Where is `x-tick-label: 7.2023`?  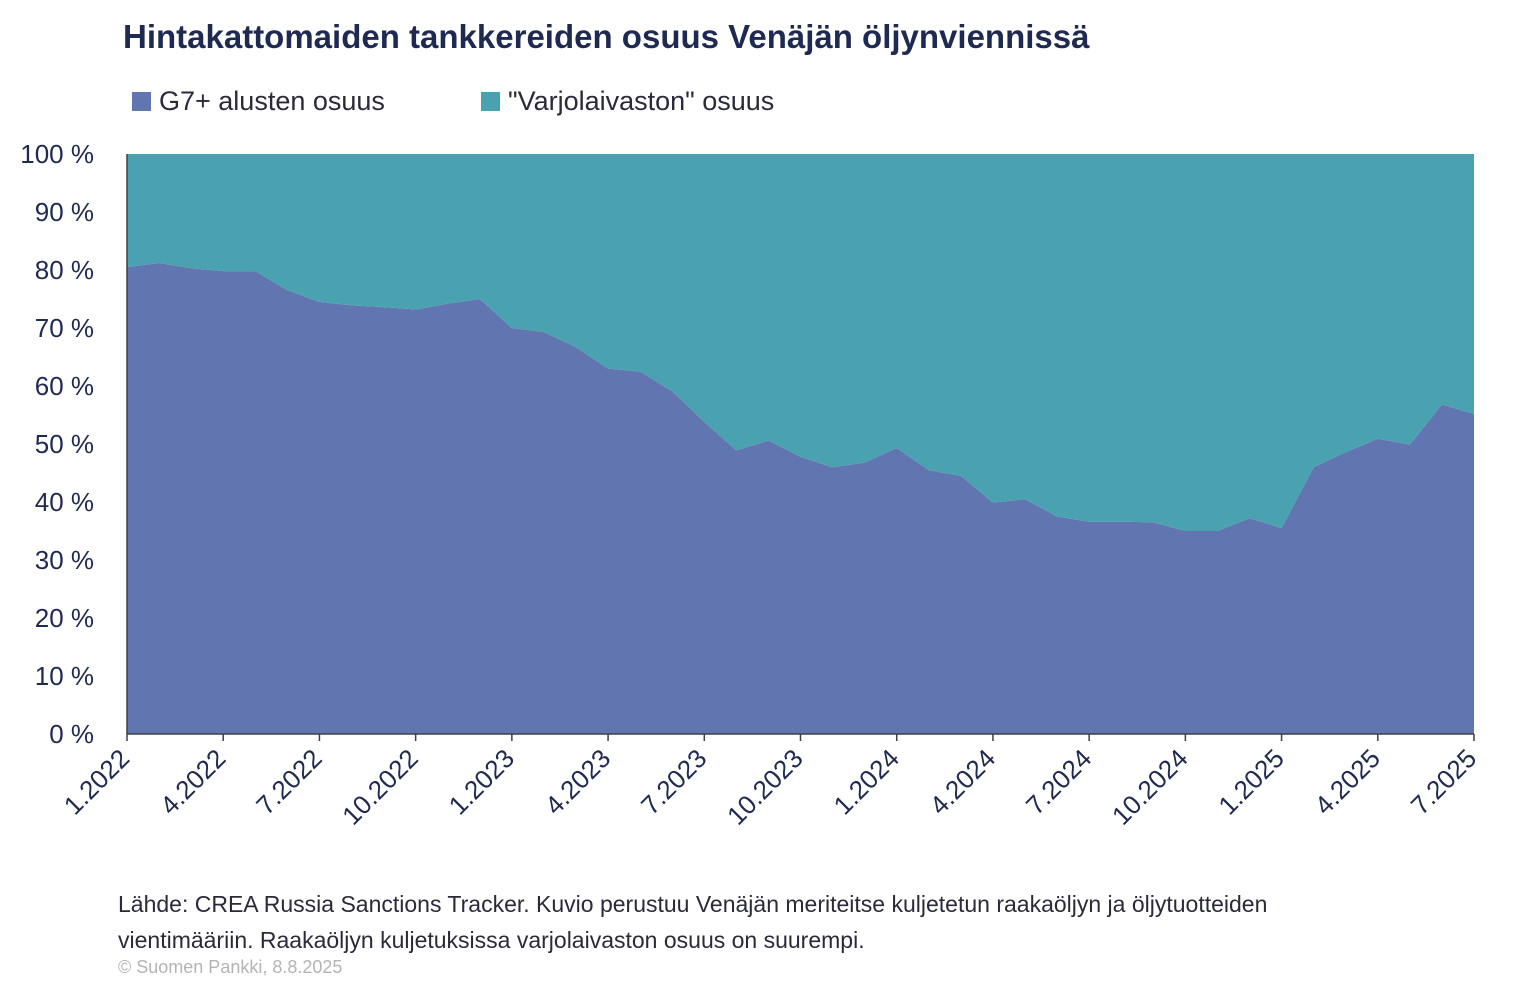
x-tick-label: 7.2023 is located at coordinates (673, 781).